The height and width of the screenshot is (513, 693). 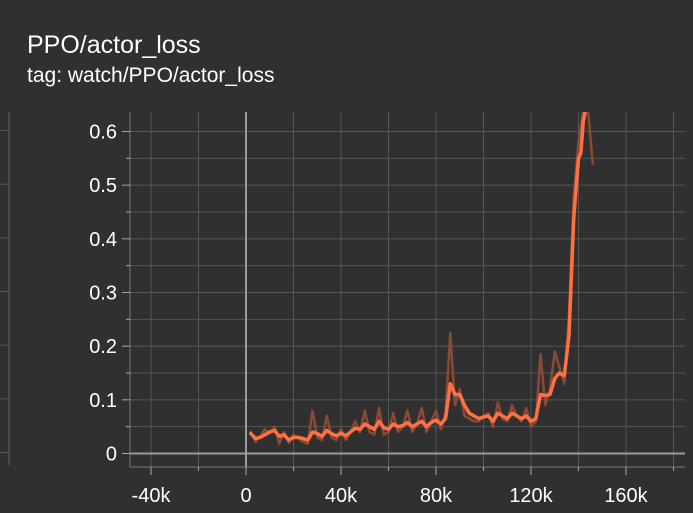 I want to click on x-tick-label: 160k, so click(x=626, y=496).